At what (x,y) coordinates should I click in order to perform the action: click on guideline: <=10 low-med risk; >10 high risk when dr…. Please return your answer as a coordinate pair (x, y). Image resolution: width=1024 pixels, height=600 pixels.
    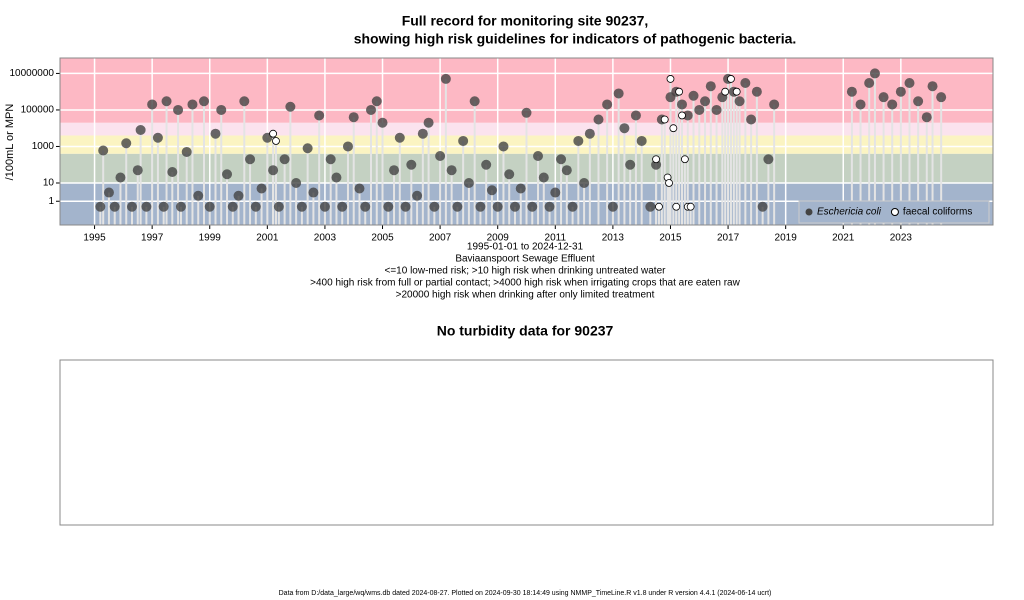
    Looking at the image, I should click on (526, 271).